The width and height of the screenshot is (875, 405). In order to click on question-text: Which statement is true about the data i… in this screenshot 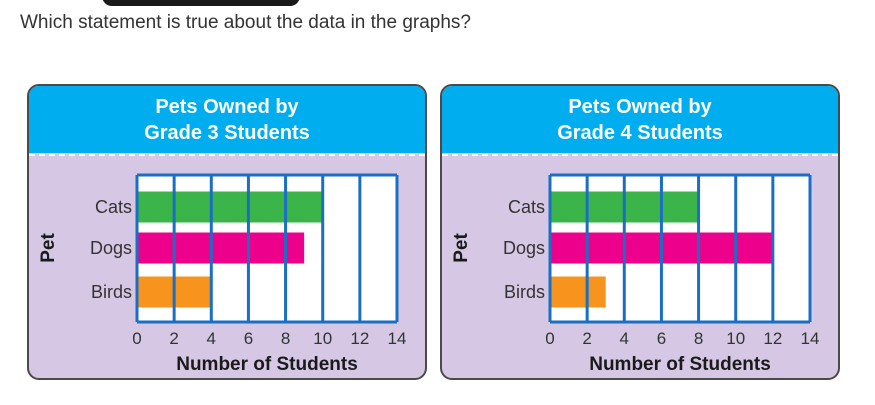, I will do `click(245, 22)`.